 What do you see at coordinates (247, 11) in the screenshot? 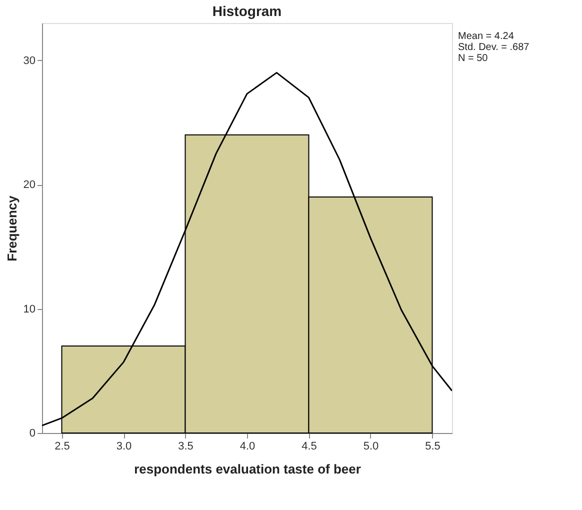
I see `chart-title: Histogram` at bounding box center [247, 11].